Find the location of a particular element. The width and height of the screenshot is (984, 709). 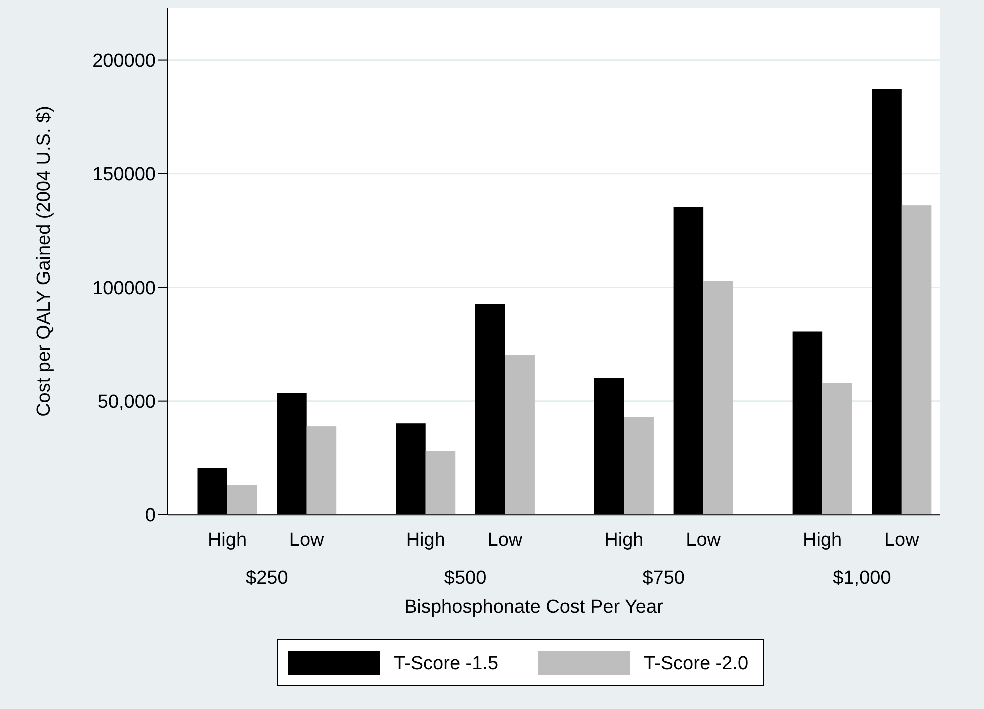

text: $1,000 is located at coordinates (862, 578).